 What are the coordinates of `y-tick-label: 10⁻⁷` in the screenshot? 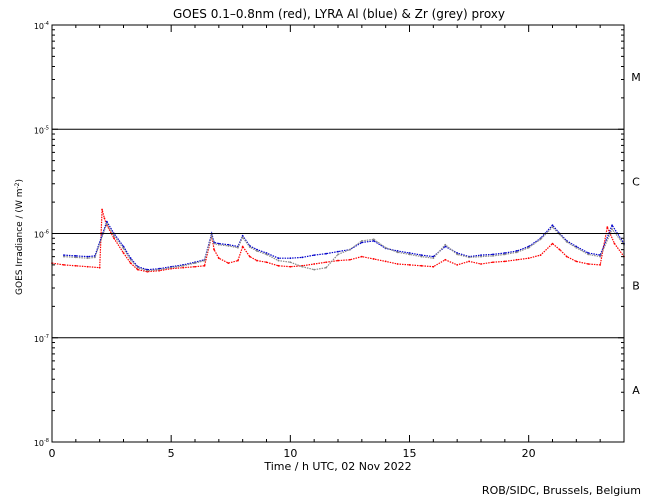 It's located at (41, 339).